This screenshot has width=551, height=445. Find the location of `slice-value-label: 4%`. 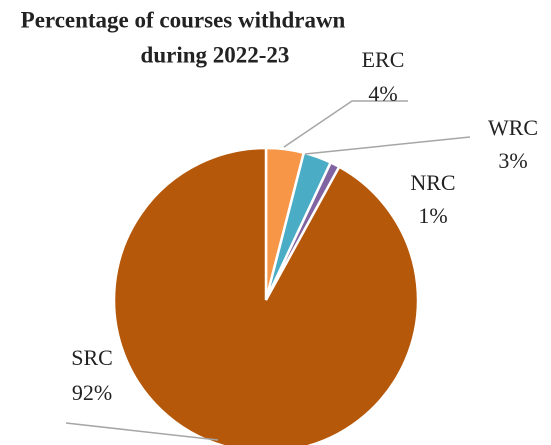

slice-value-label: 4% is located at coordinates (382, 93).